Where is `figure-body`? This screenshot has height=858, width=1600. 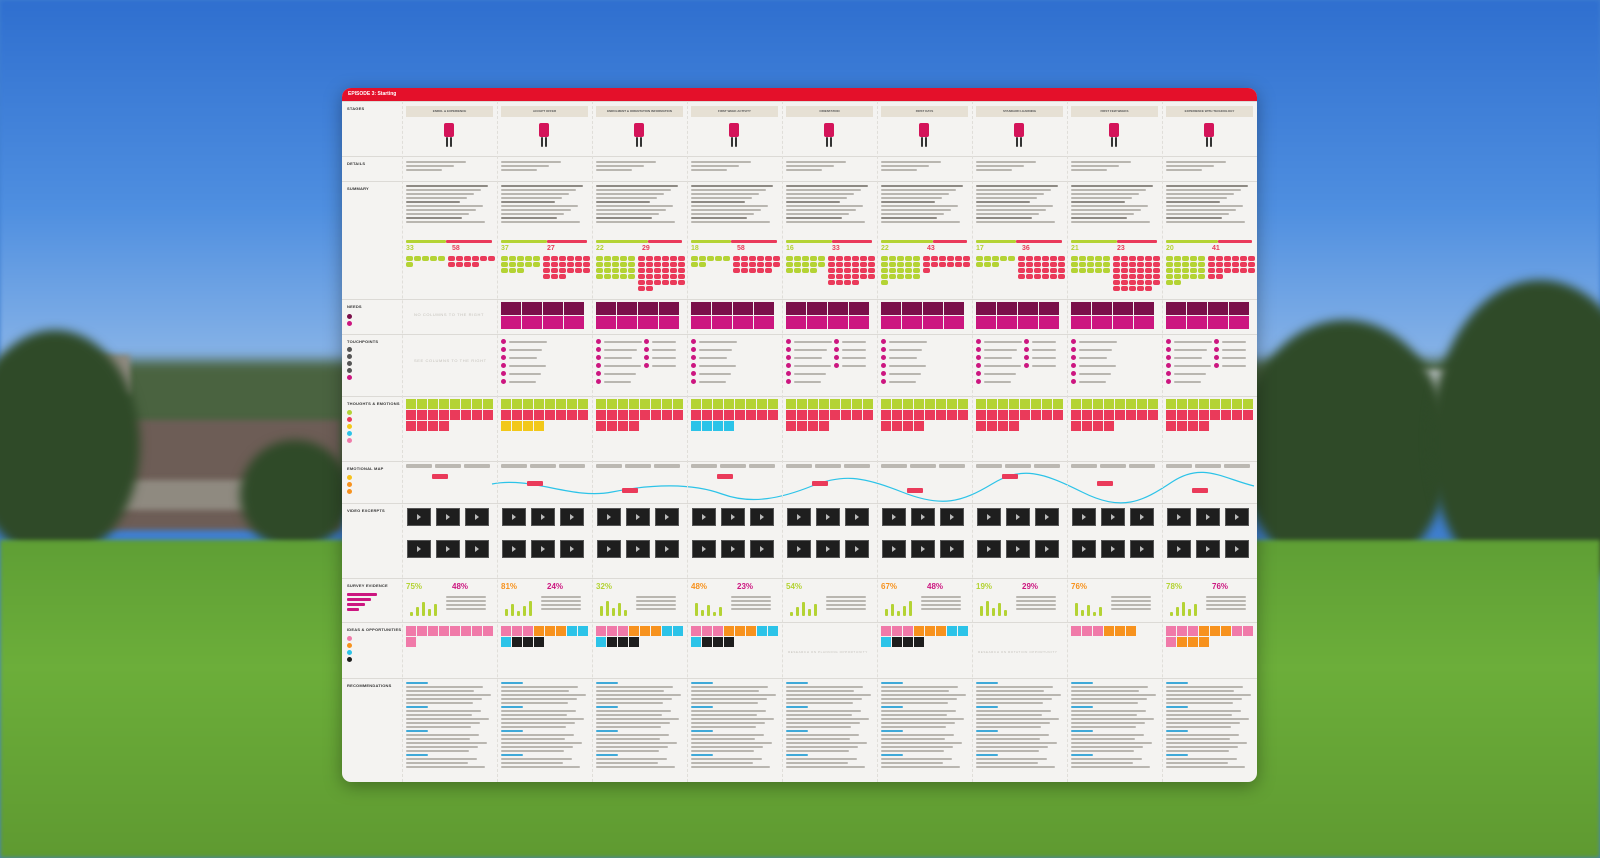 figure-body is located at coordinates (639, 130).